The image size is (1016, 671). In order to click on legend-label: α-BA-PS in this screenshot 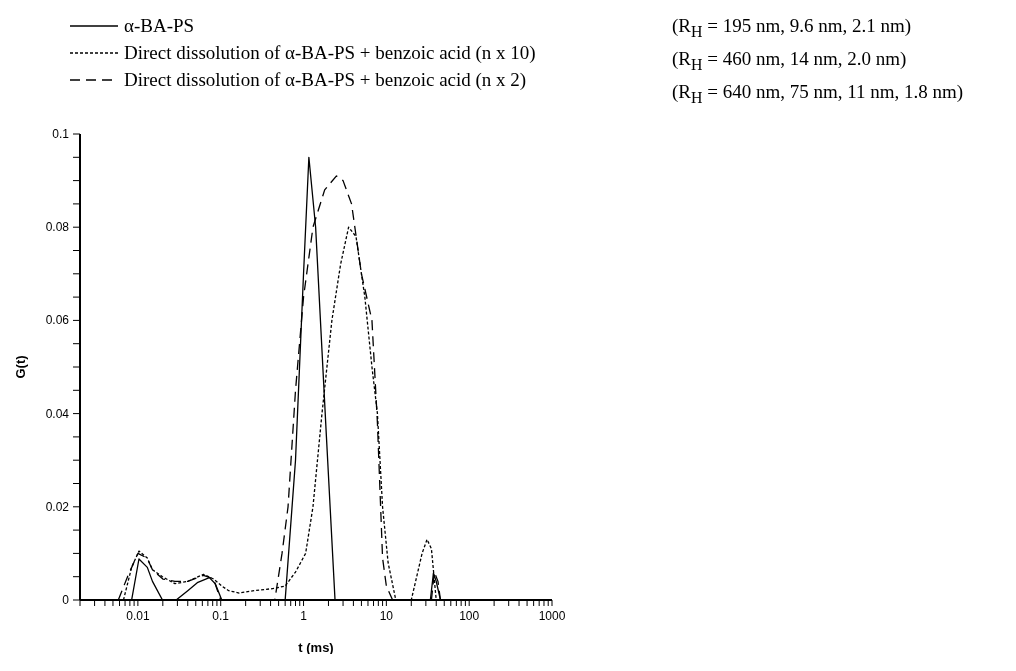, I will do `click(159, 26)`.